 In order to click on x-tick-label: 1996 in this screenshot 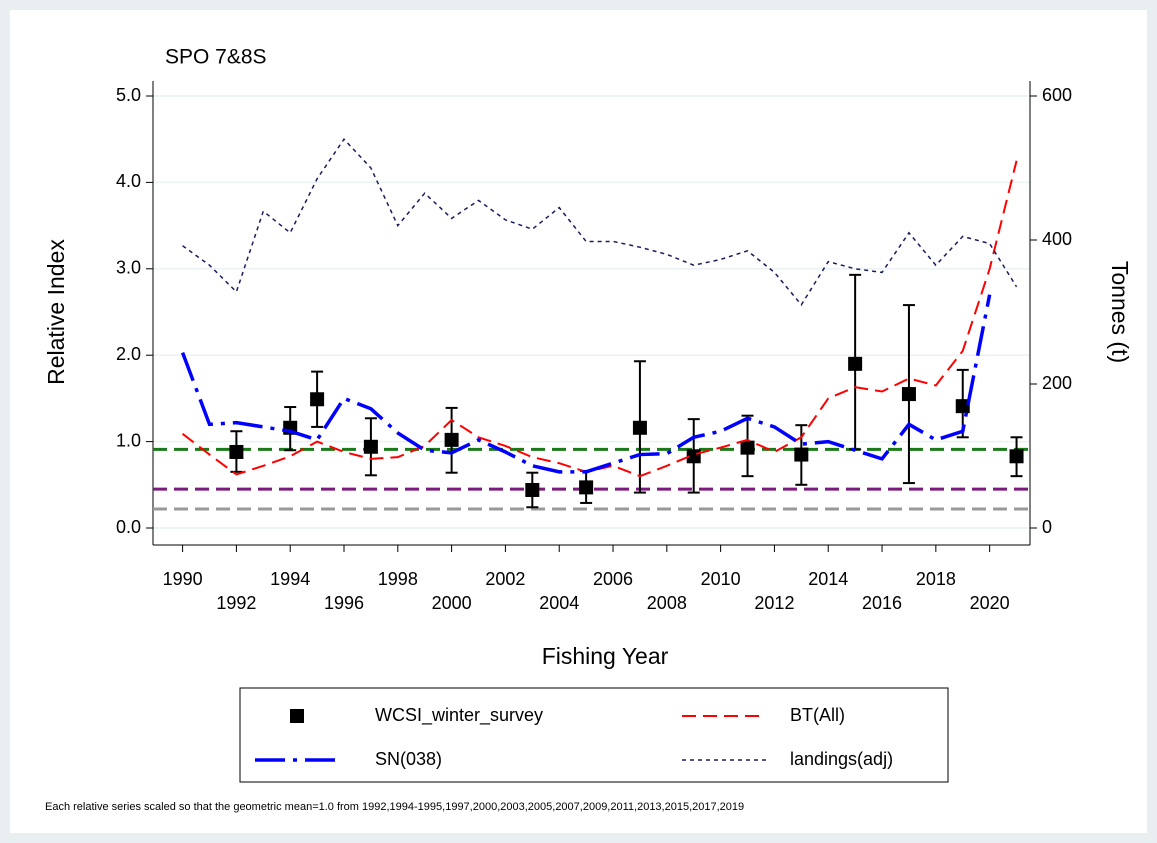, I will do `click(344, 603)`.